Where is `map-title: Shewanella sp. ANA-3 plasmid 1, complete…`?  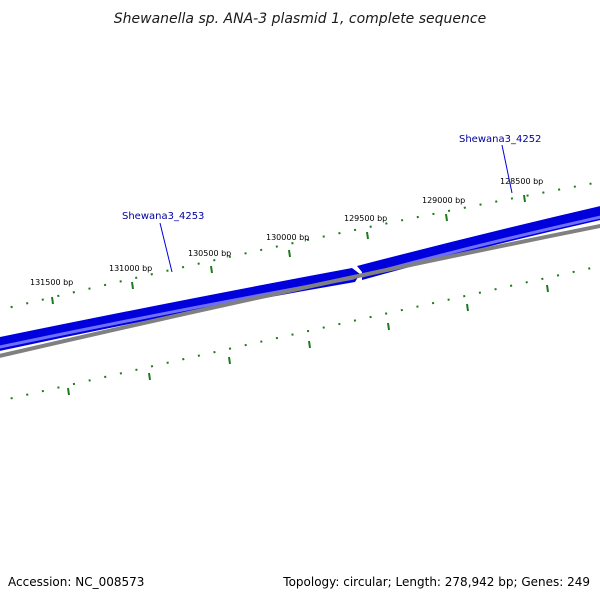
map-title: Shewanella sp. ANA-3 plasmid 1, complete… is located at coordinates (300, 19).